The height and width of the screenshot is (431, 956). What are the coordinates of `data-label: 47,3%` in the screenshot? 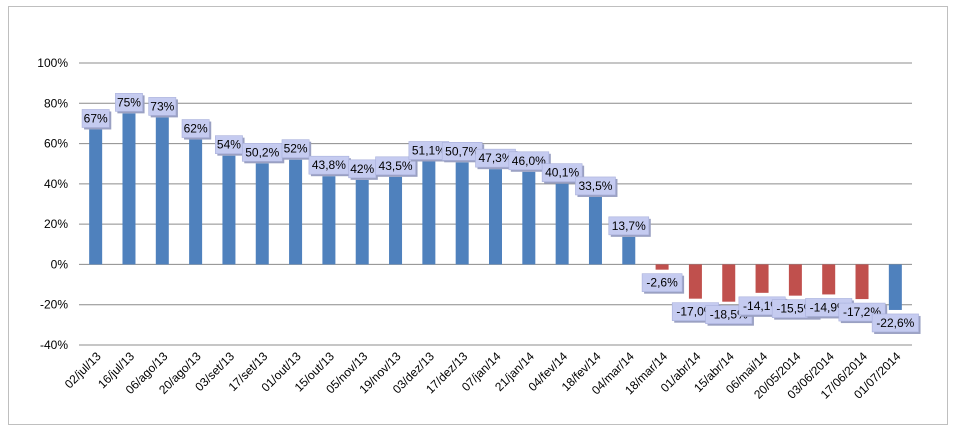 It's located at (496, 159).